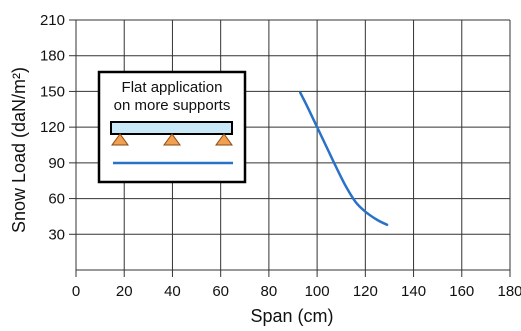  I want to click on inset-caption-line1: Flat application, so click(172, 87).